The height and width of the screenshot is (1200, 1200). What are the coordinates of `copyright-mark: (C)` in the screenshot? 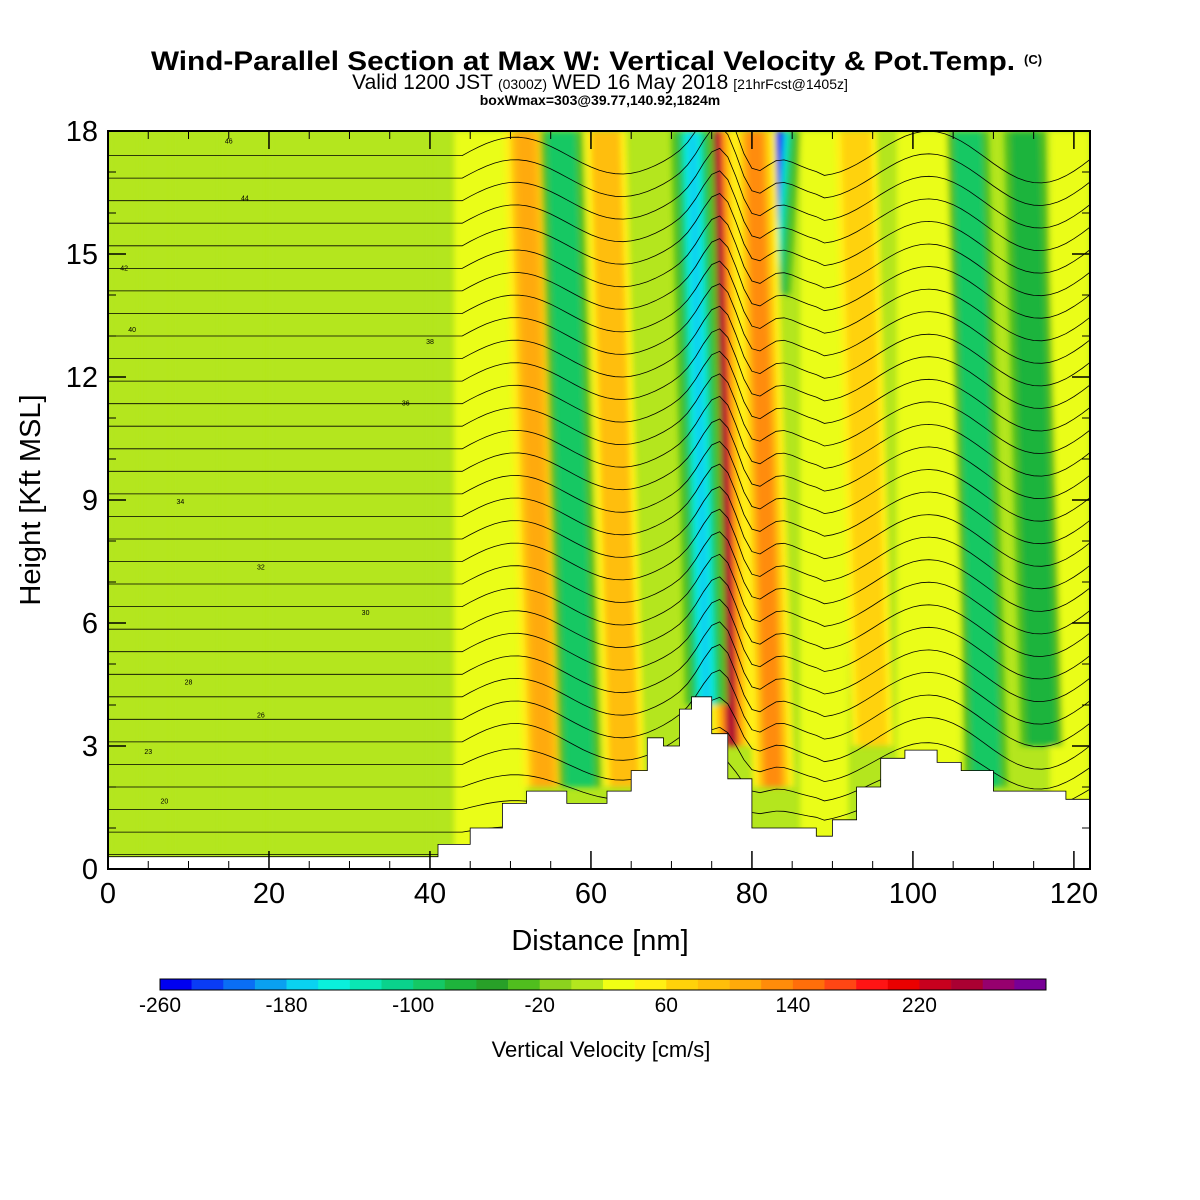 It's located at (1033, 59).